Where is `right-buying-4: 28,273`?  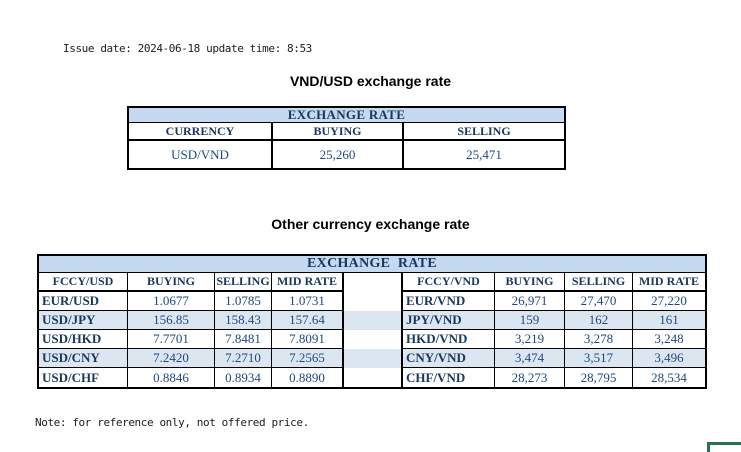
right-buying-4: 28,273 is located at coordinates (530, 377).